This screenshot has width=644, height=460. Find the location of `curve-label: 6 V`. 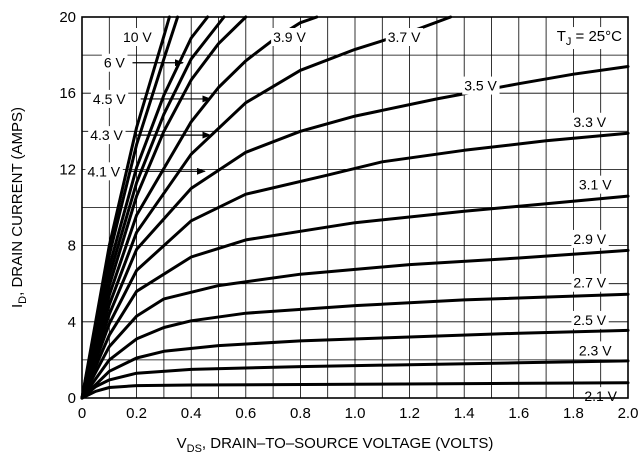

curve-label: 6 V is located at coordinates (115, 63).